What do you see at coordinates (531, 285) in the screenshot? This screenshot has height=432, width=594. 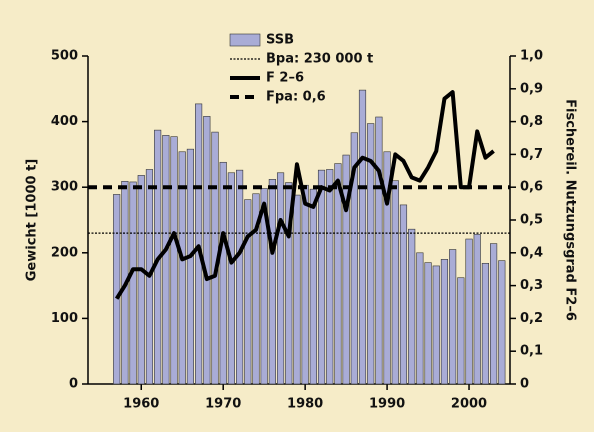 I see `y2-tick-label: 0,3` at bounding box center [531, 285].